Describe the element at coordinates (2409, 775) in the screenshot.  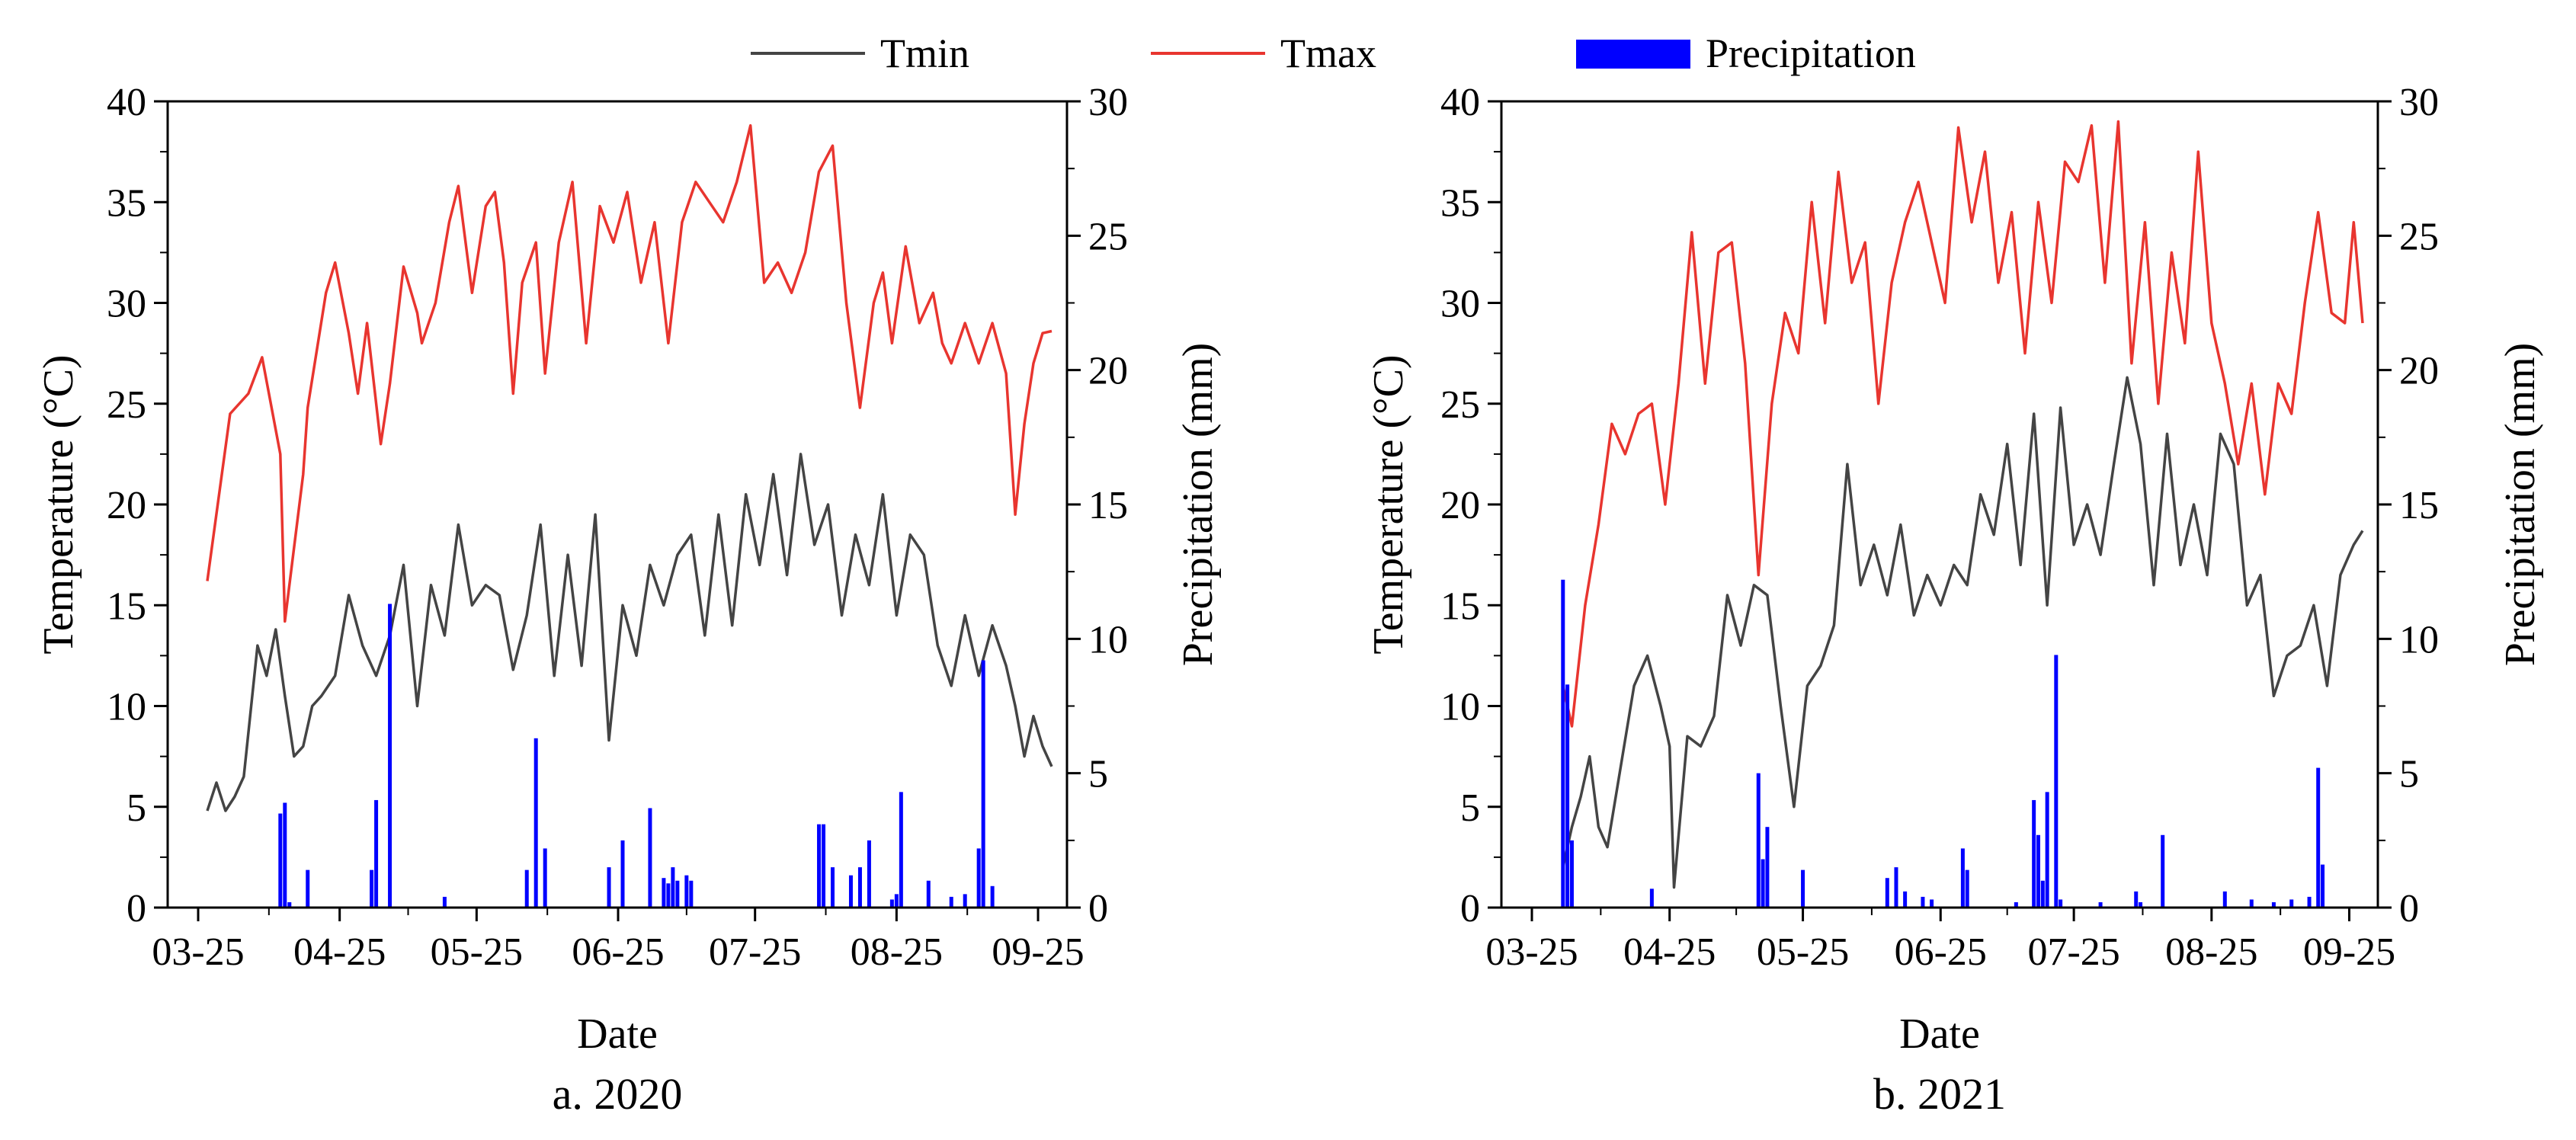
I see `y2-tick-label: 5` at that location.